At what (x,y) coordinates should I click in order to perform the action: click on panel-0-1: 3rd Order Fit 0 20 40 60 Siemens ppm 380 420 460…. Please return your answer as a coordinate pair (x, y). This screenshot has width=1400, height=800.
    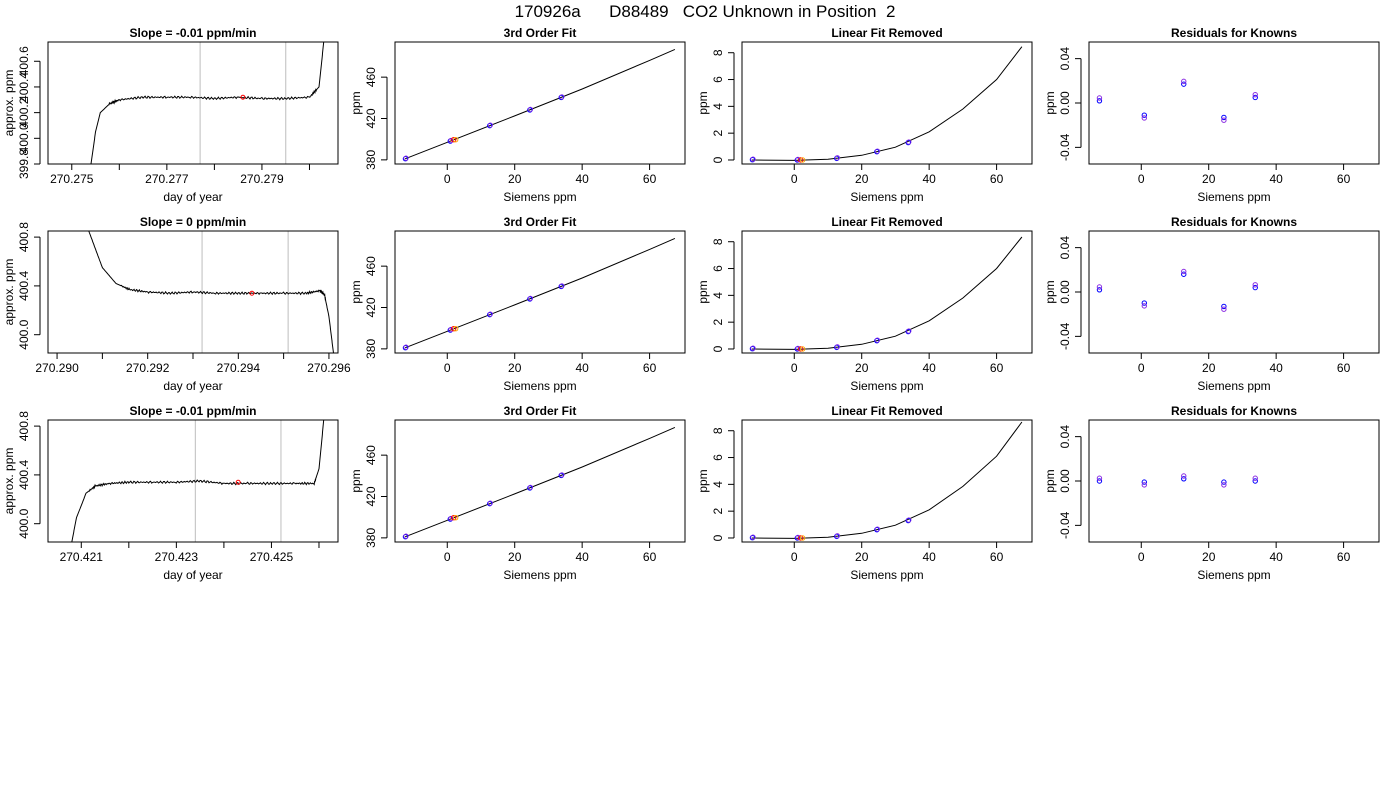
    Looking at the image, I should click on (517, 115).